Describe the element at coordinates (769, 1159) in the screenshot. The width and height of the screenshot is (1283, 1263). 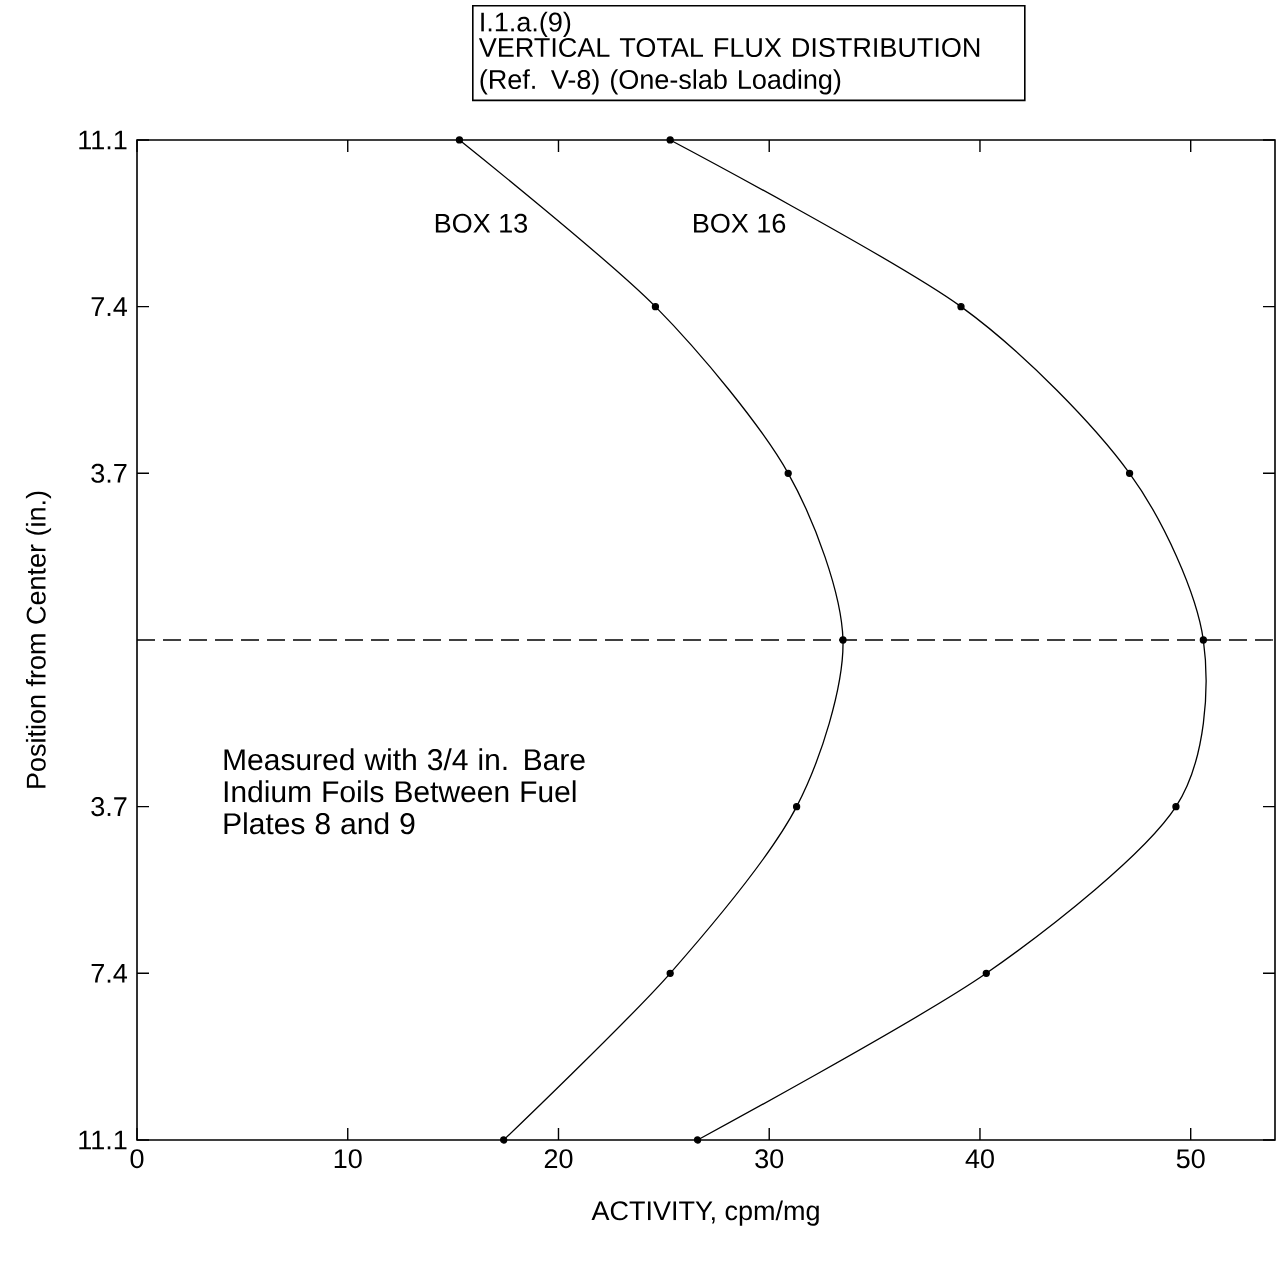
I see `x-tick-label: 30` at that location.